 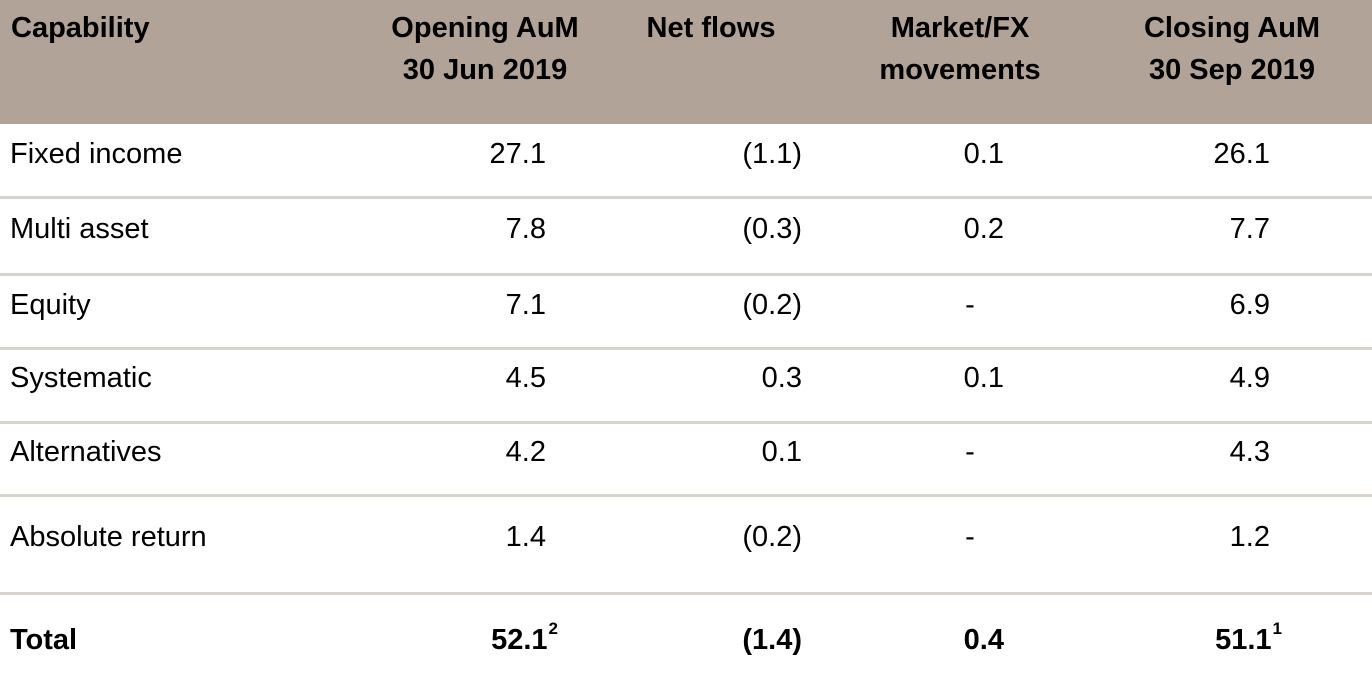 I want to click on total-net-flows: (1.4), so click(x=772, y=640).